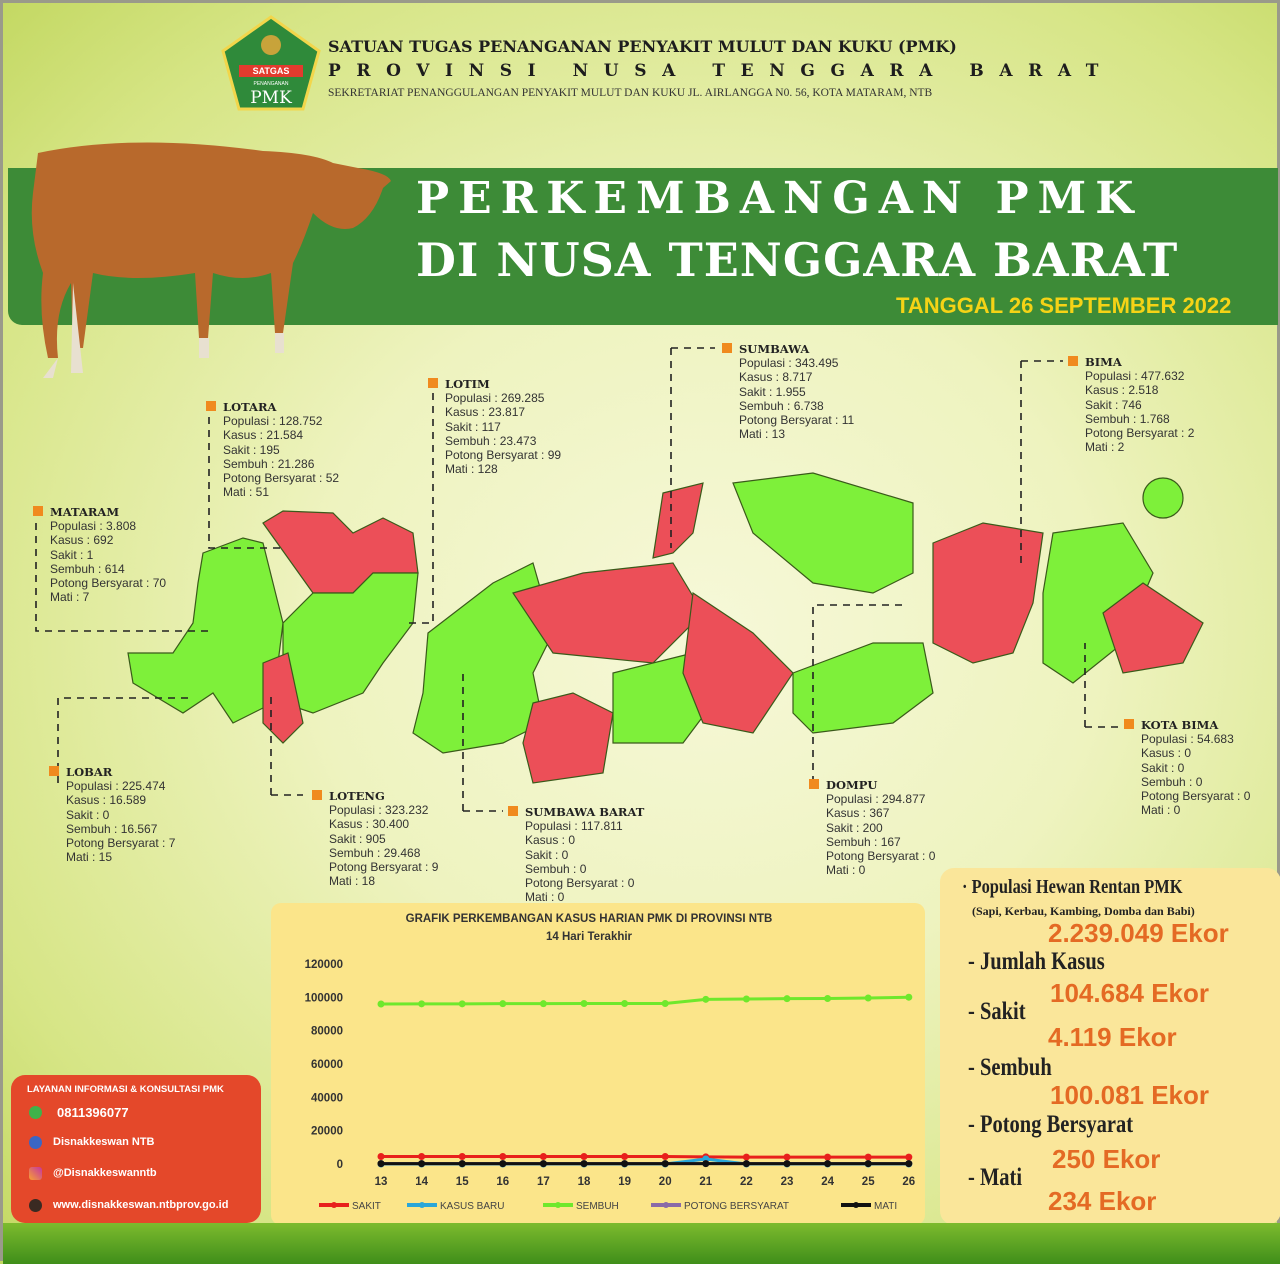  What do you see at coordinates (383, 810) in the screenshot?
I see `region-stat: Populasi : 323.232` at bounding box center [383, 810].